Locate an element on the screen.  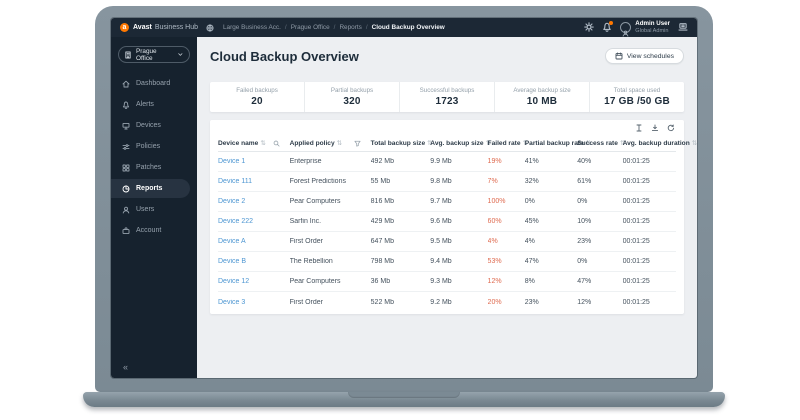
sidebar-item-label: Policies is located at coordinates (148, 146).